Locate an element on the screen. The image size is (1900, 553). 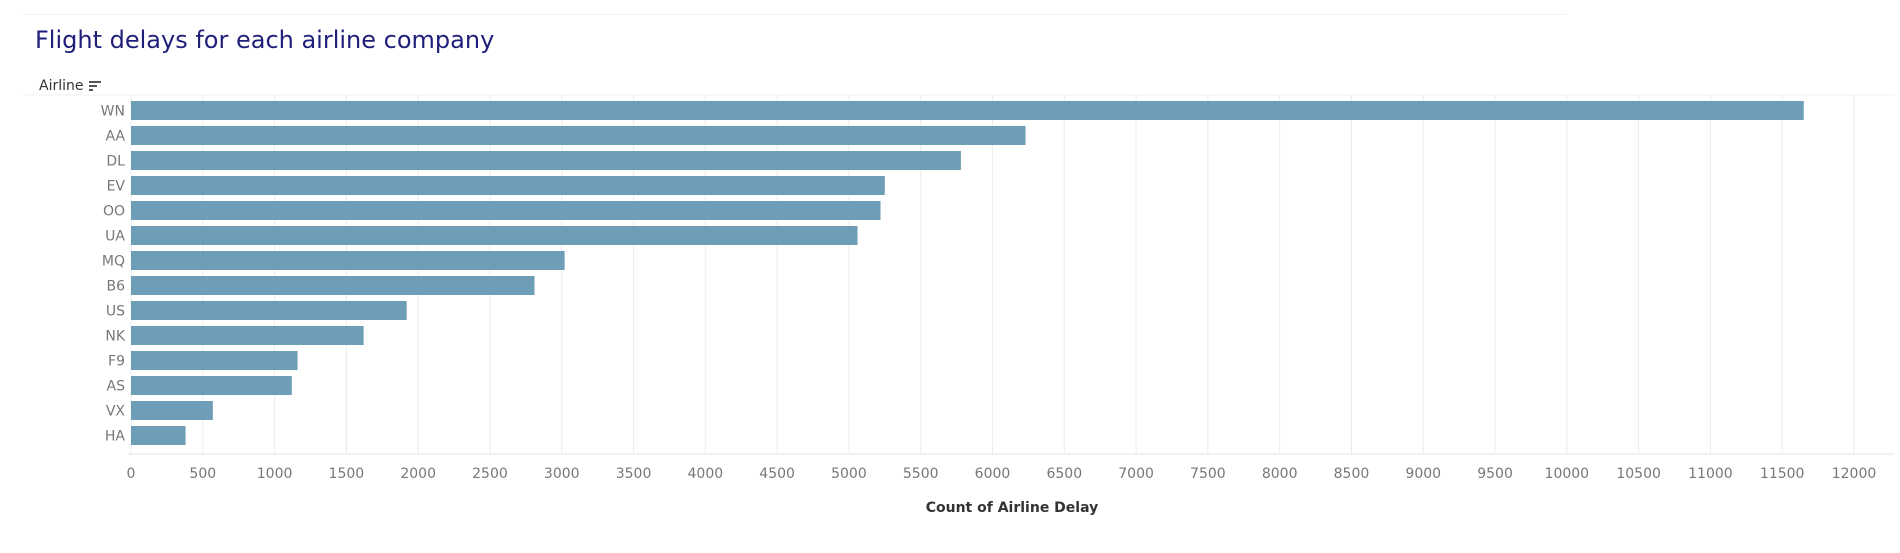
bar-ev is located at coordinates (508, 185).